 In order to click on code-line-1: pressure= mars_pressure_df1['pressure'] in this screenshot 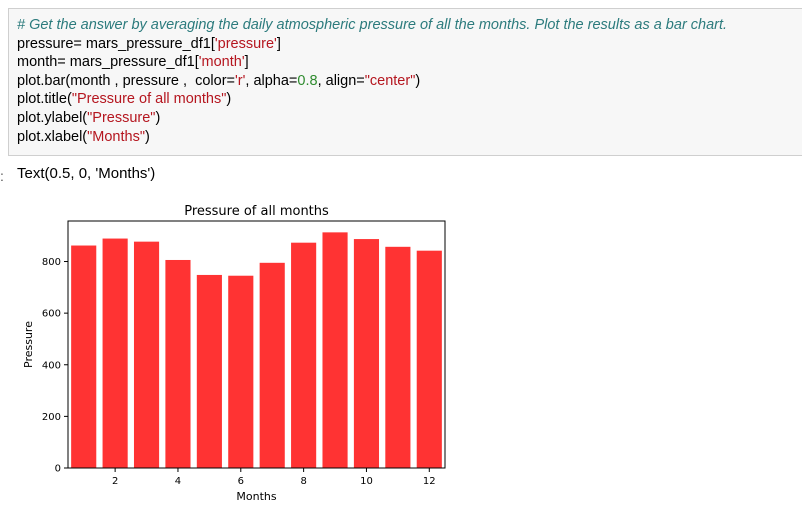, I will do `click(149, 43)`.